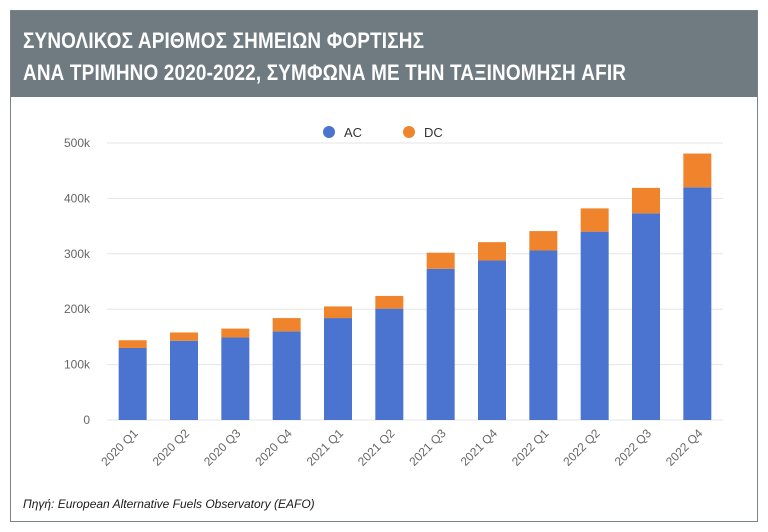 The image size is (768, 532). I want to click on legend-ac-swatch, so click(329, 132).